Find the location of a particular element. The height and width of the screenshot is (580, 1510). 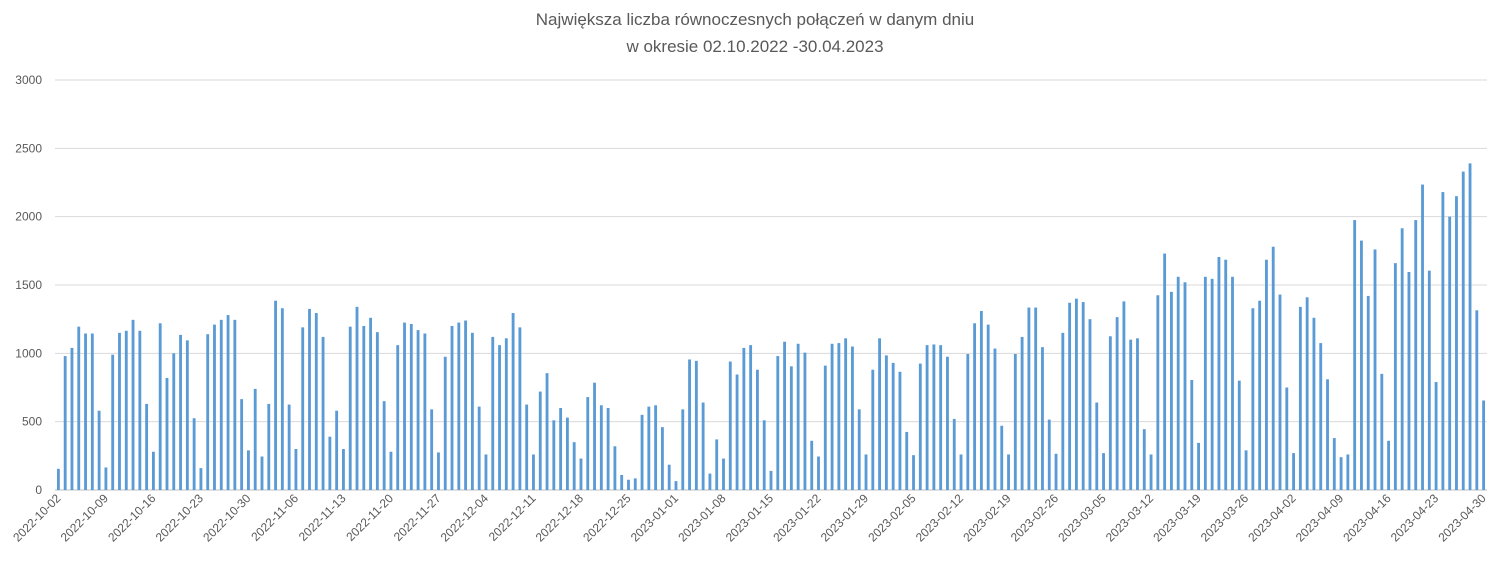

x-tick-label: 2023-04-16 is located at coordinates (1367, 518).